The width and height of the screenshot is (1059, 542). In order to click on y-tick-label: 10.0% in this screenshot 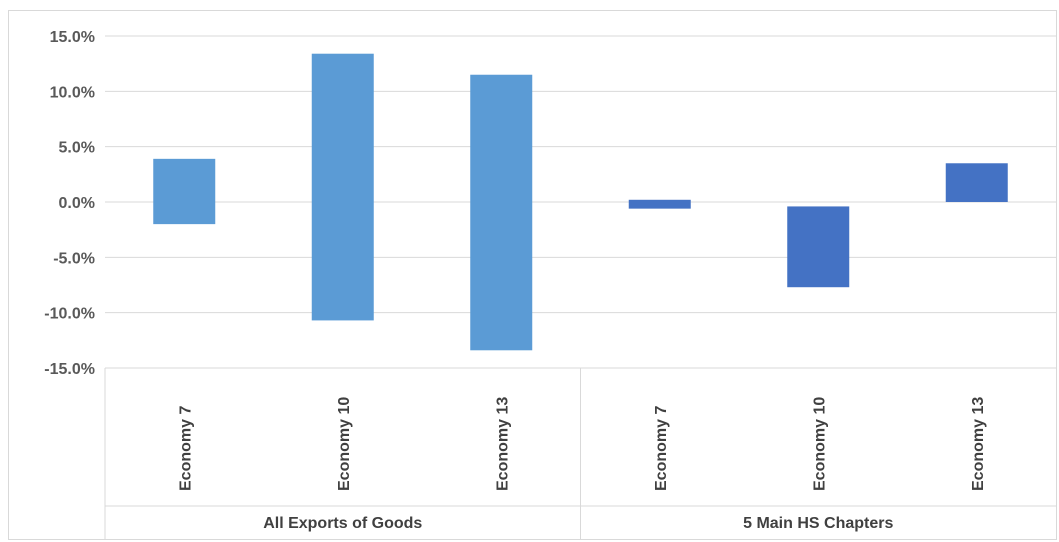, I will do `click(72, 92)`.